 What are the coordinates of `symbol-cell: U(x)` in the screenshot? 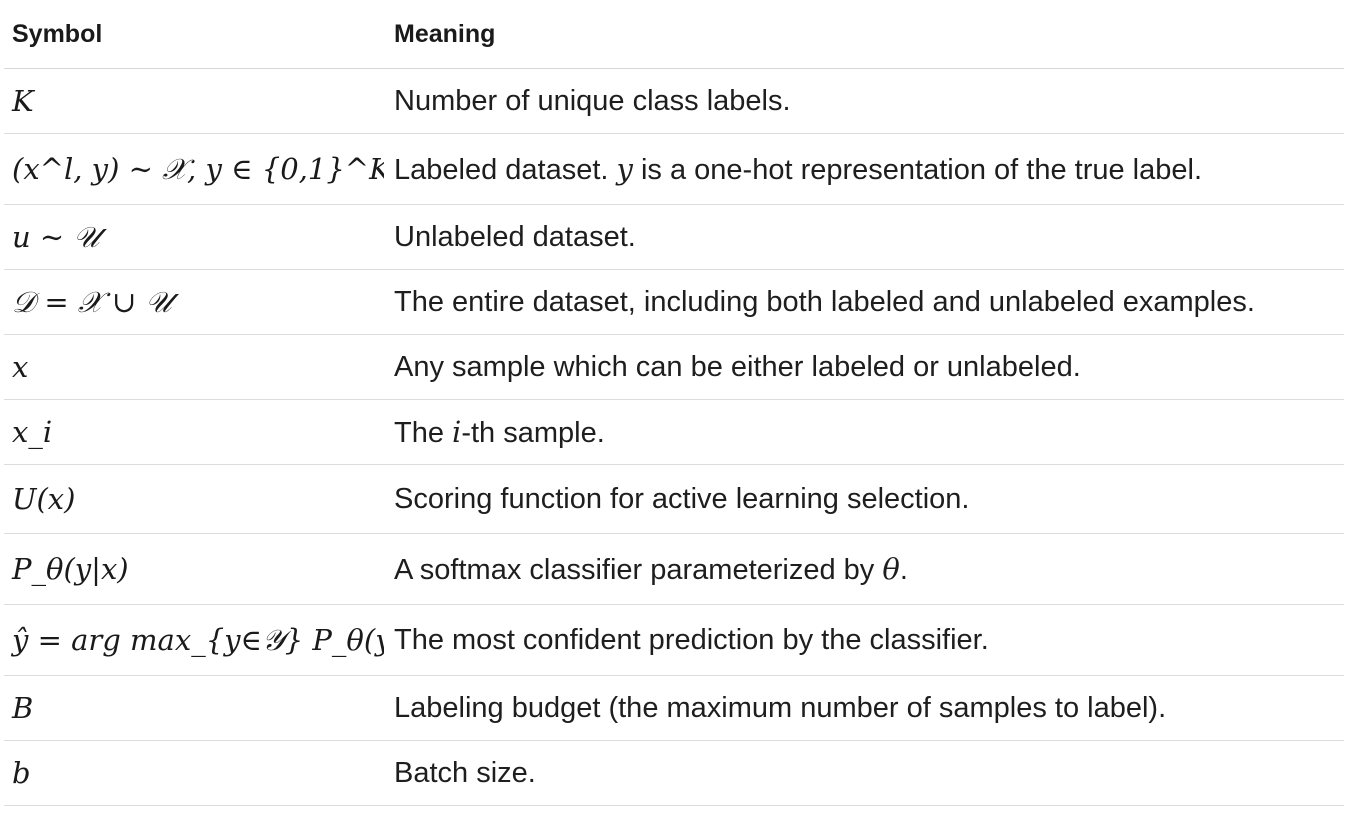 It's located at (194, 499).